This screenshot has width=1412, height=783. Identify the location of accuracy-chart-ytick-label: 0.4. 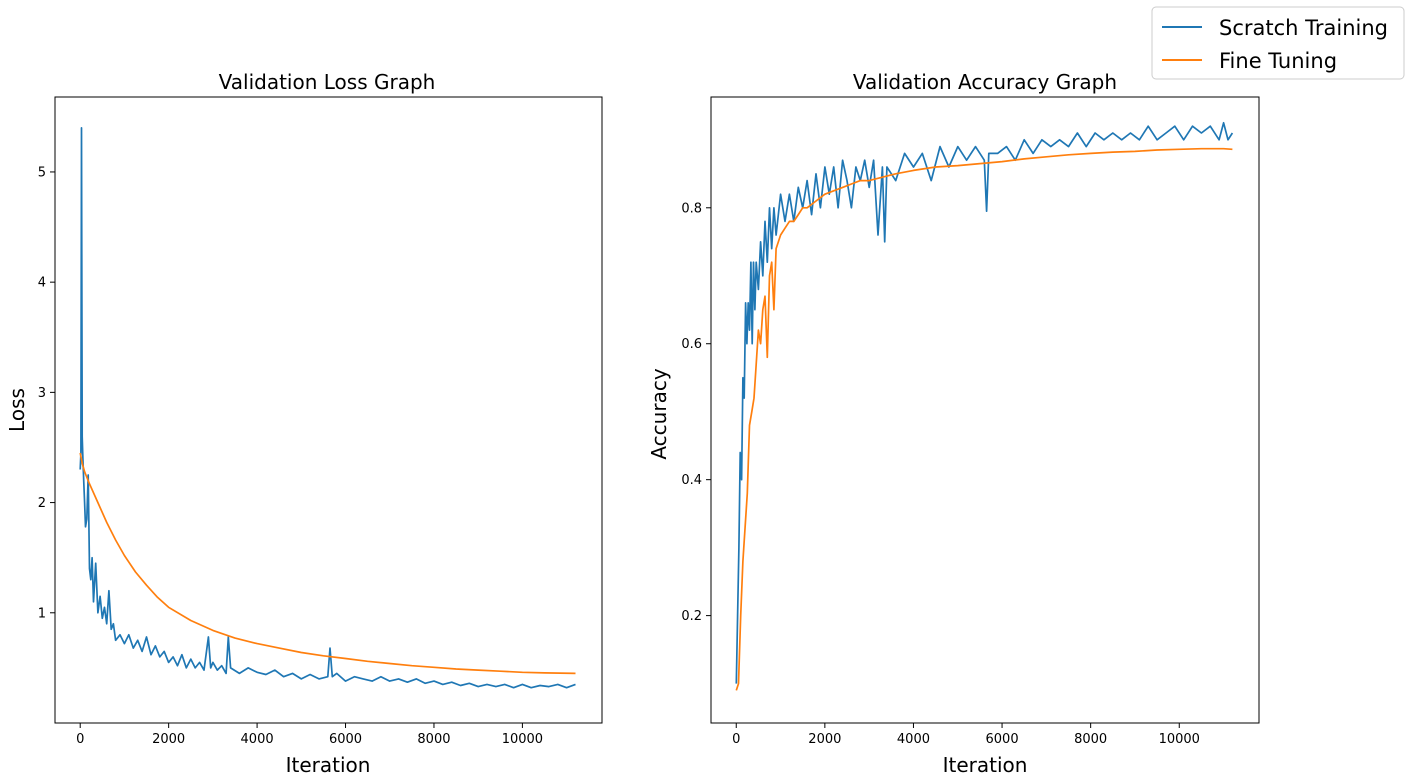
(691, 480).